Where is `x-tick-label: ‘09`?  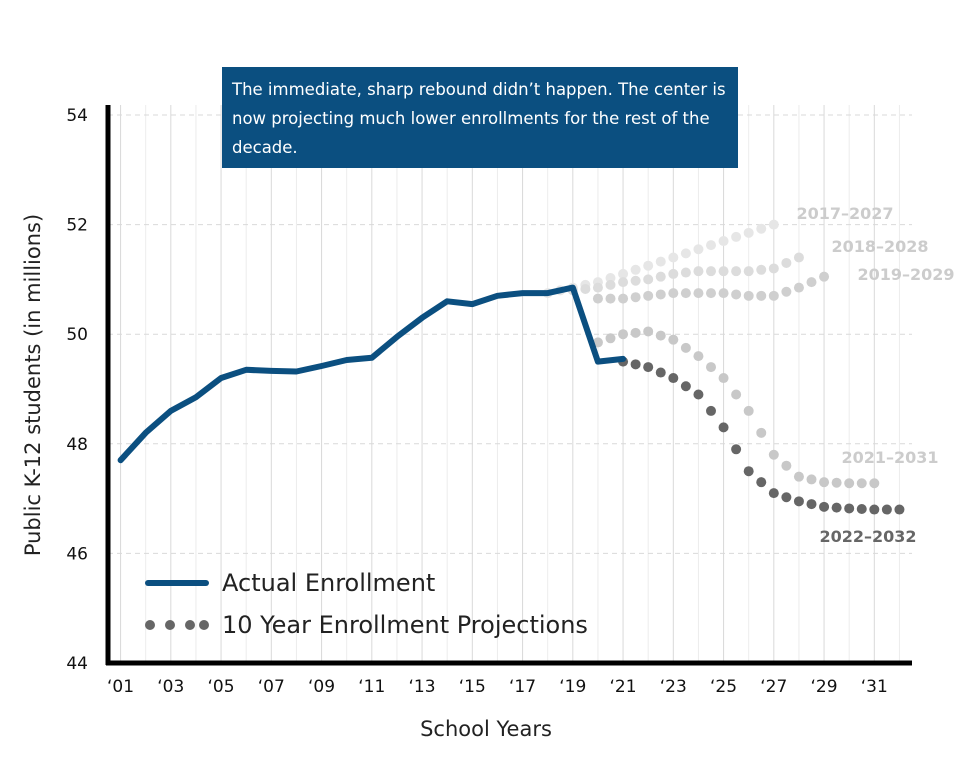 x-tick-label: ‘09 is located at coordinates (321, 687).